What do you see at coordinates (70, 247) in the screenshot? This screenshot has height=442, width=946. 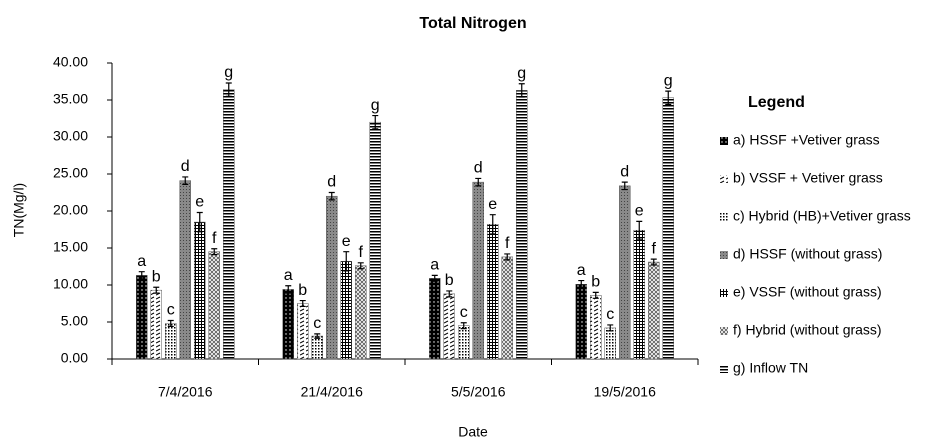 I see `y-tick-label: 15.00` at bounding box center [70, 247].